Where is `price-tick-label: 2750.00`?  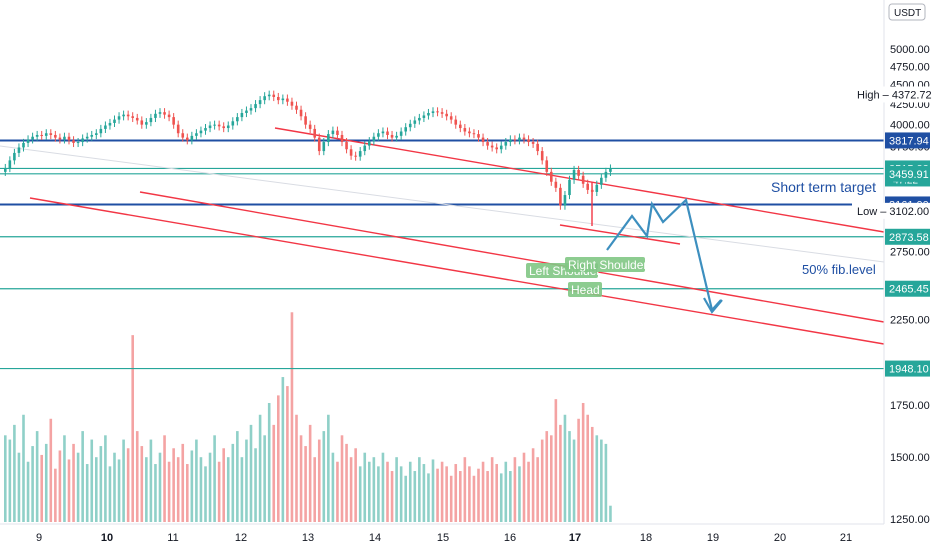 price-tick-label: 2750.00 is located at coordinates (910, 253).